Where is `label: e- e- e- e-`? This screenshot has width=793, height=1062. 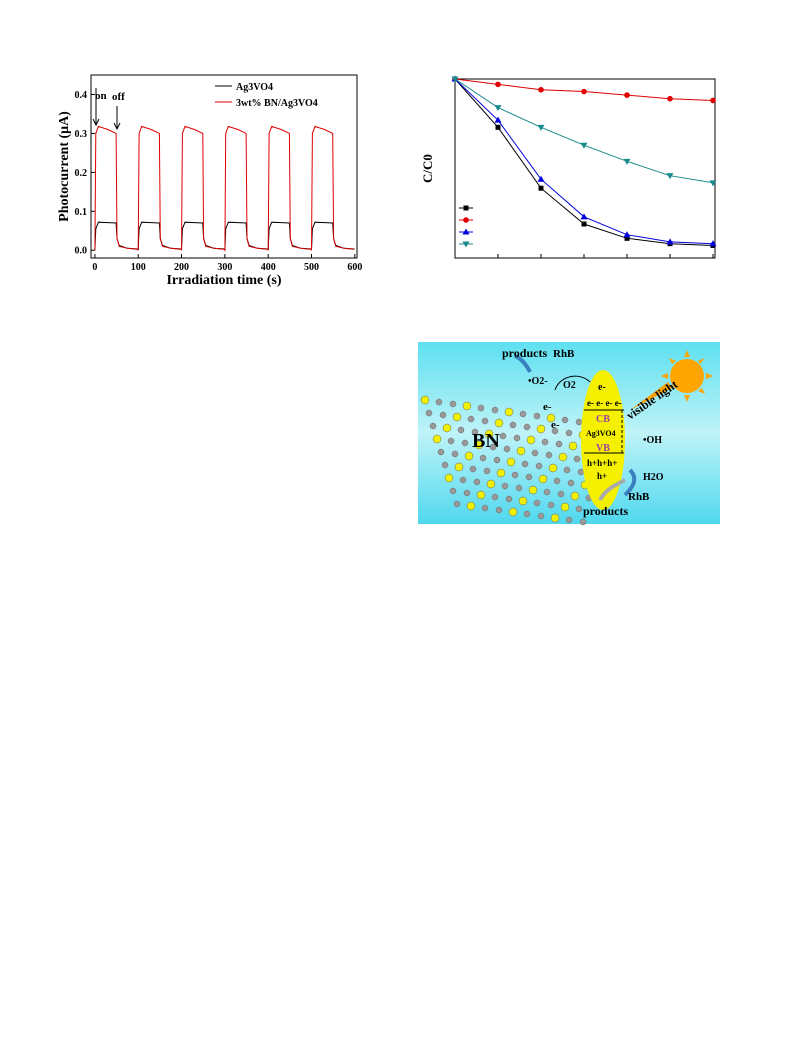 label: e- e- e- e- is located at coordinates (604, 403).